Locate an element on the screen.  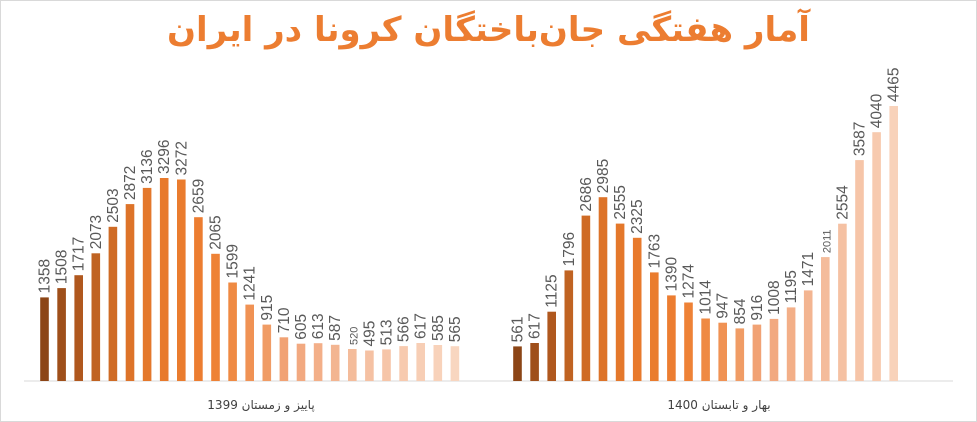
data-label-1-19: 2554 is located at coordinates (842, 202).